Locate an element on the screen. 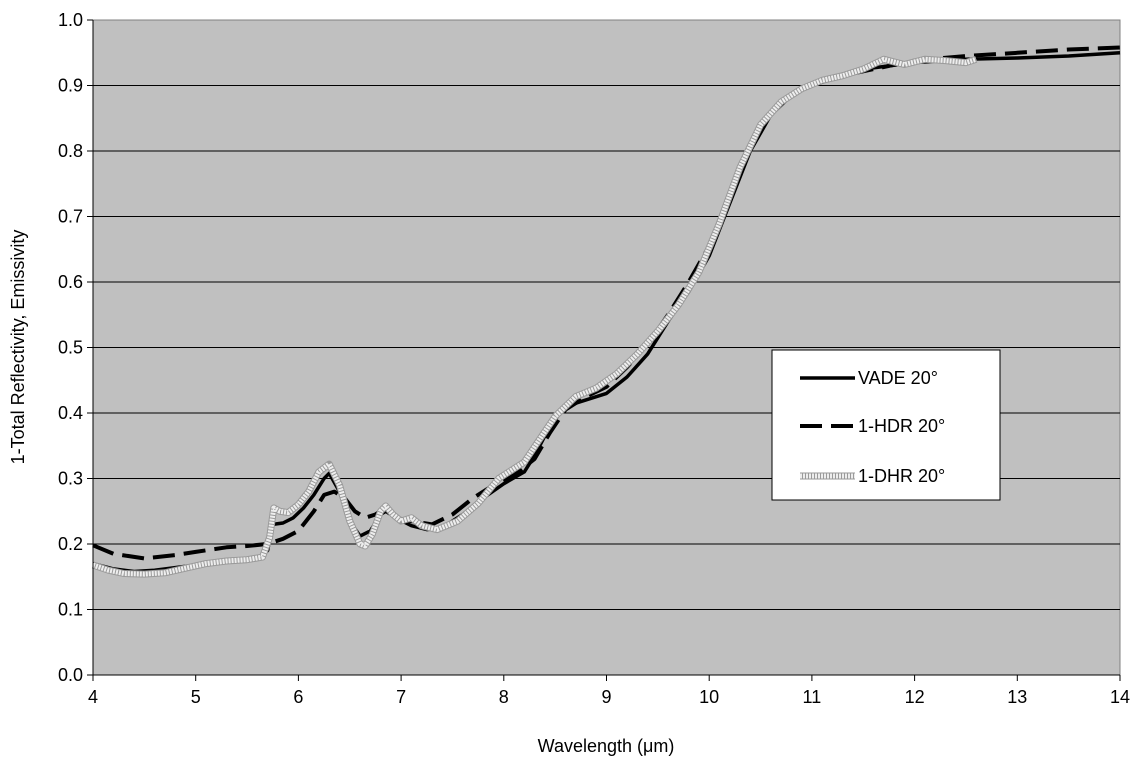  legend-label: 1-HDR 20° is located at coordinates (901, 426).